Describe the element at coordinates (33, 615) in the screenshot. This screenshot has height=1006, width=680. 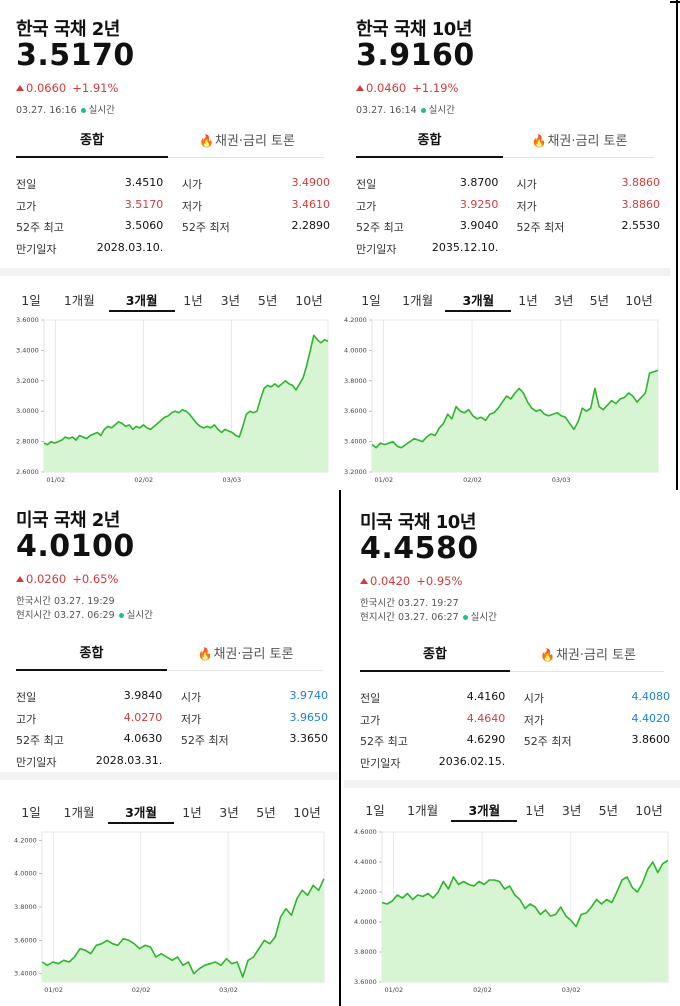
I see `local-time-label: 현지시간` at that location.